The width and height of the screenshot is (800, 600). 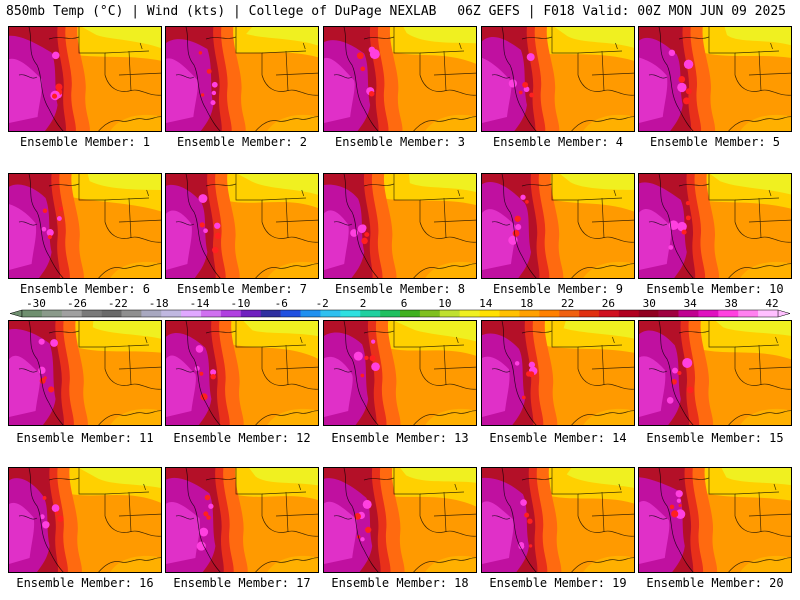 I want to click on colorbar-tick-label: -22, so click(x=118, y=303).